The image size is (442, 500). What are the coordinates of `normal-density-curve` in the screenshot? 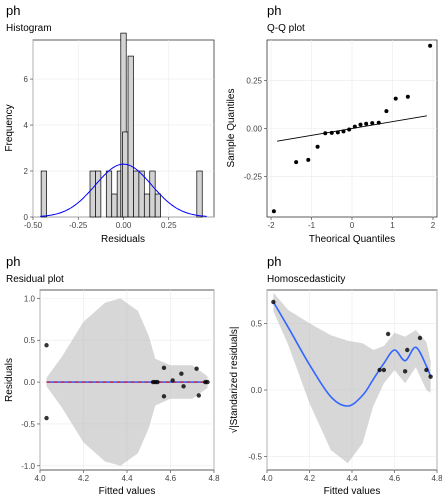 It's located at (123, 190).